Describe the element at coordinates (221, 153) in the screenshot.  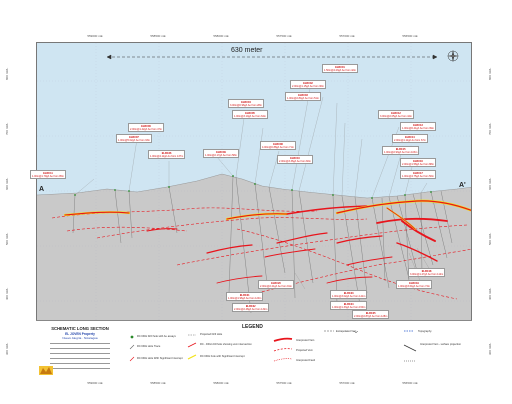
I see `drill-label: ELRC09 1.00m@2.17g/t Au from 58m` at that location.